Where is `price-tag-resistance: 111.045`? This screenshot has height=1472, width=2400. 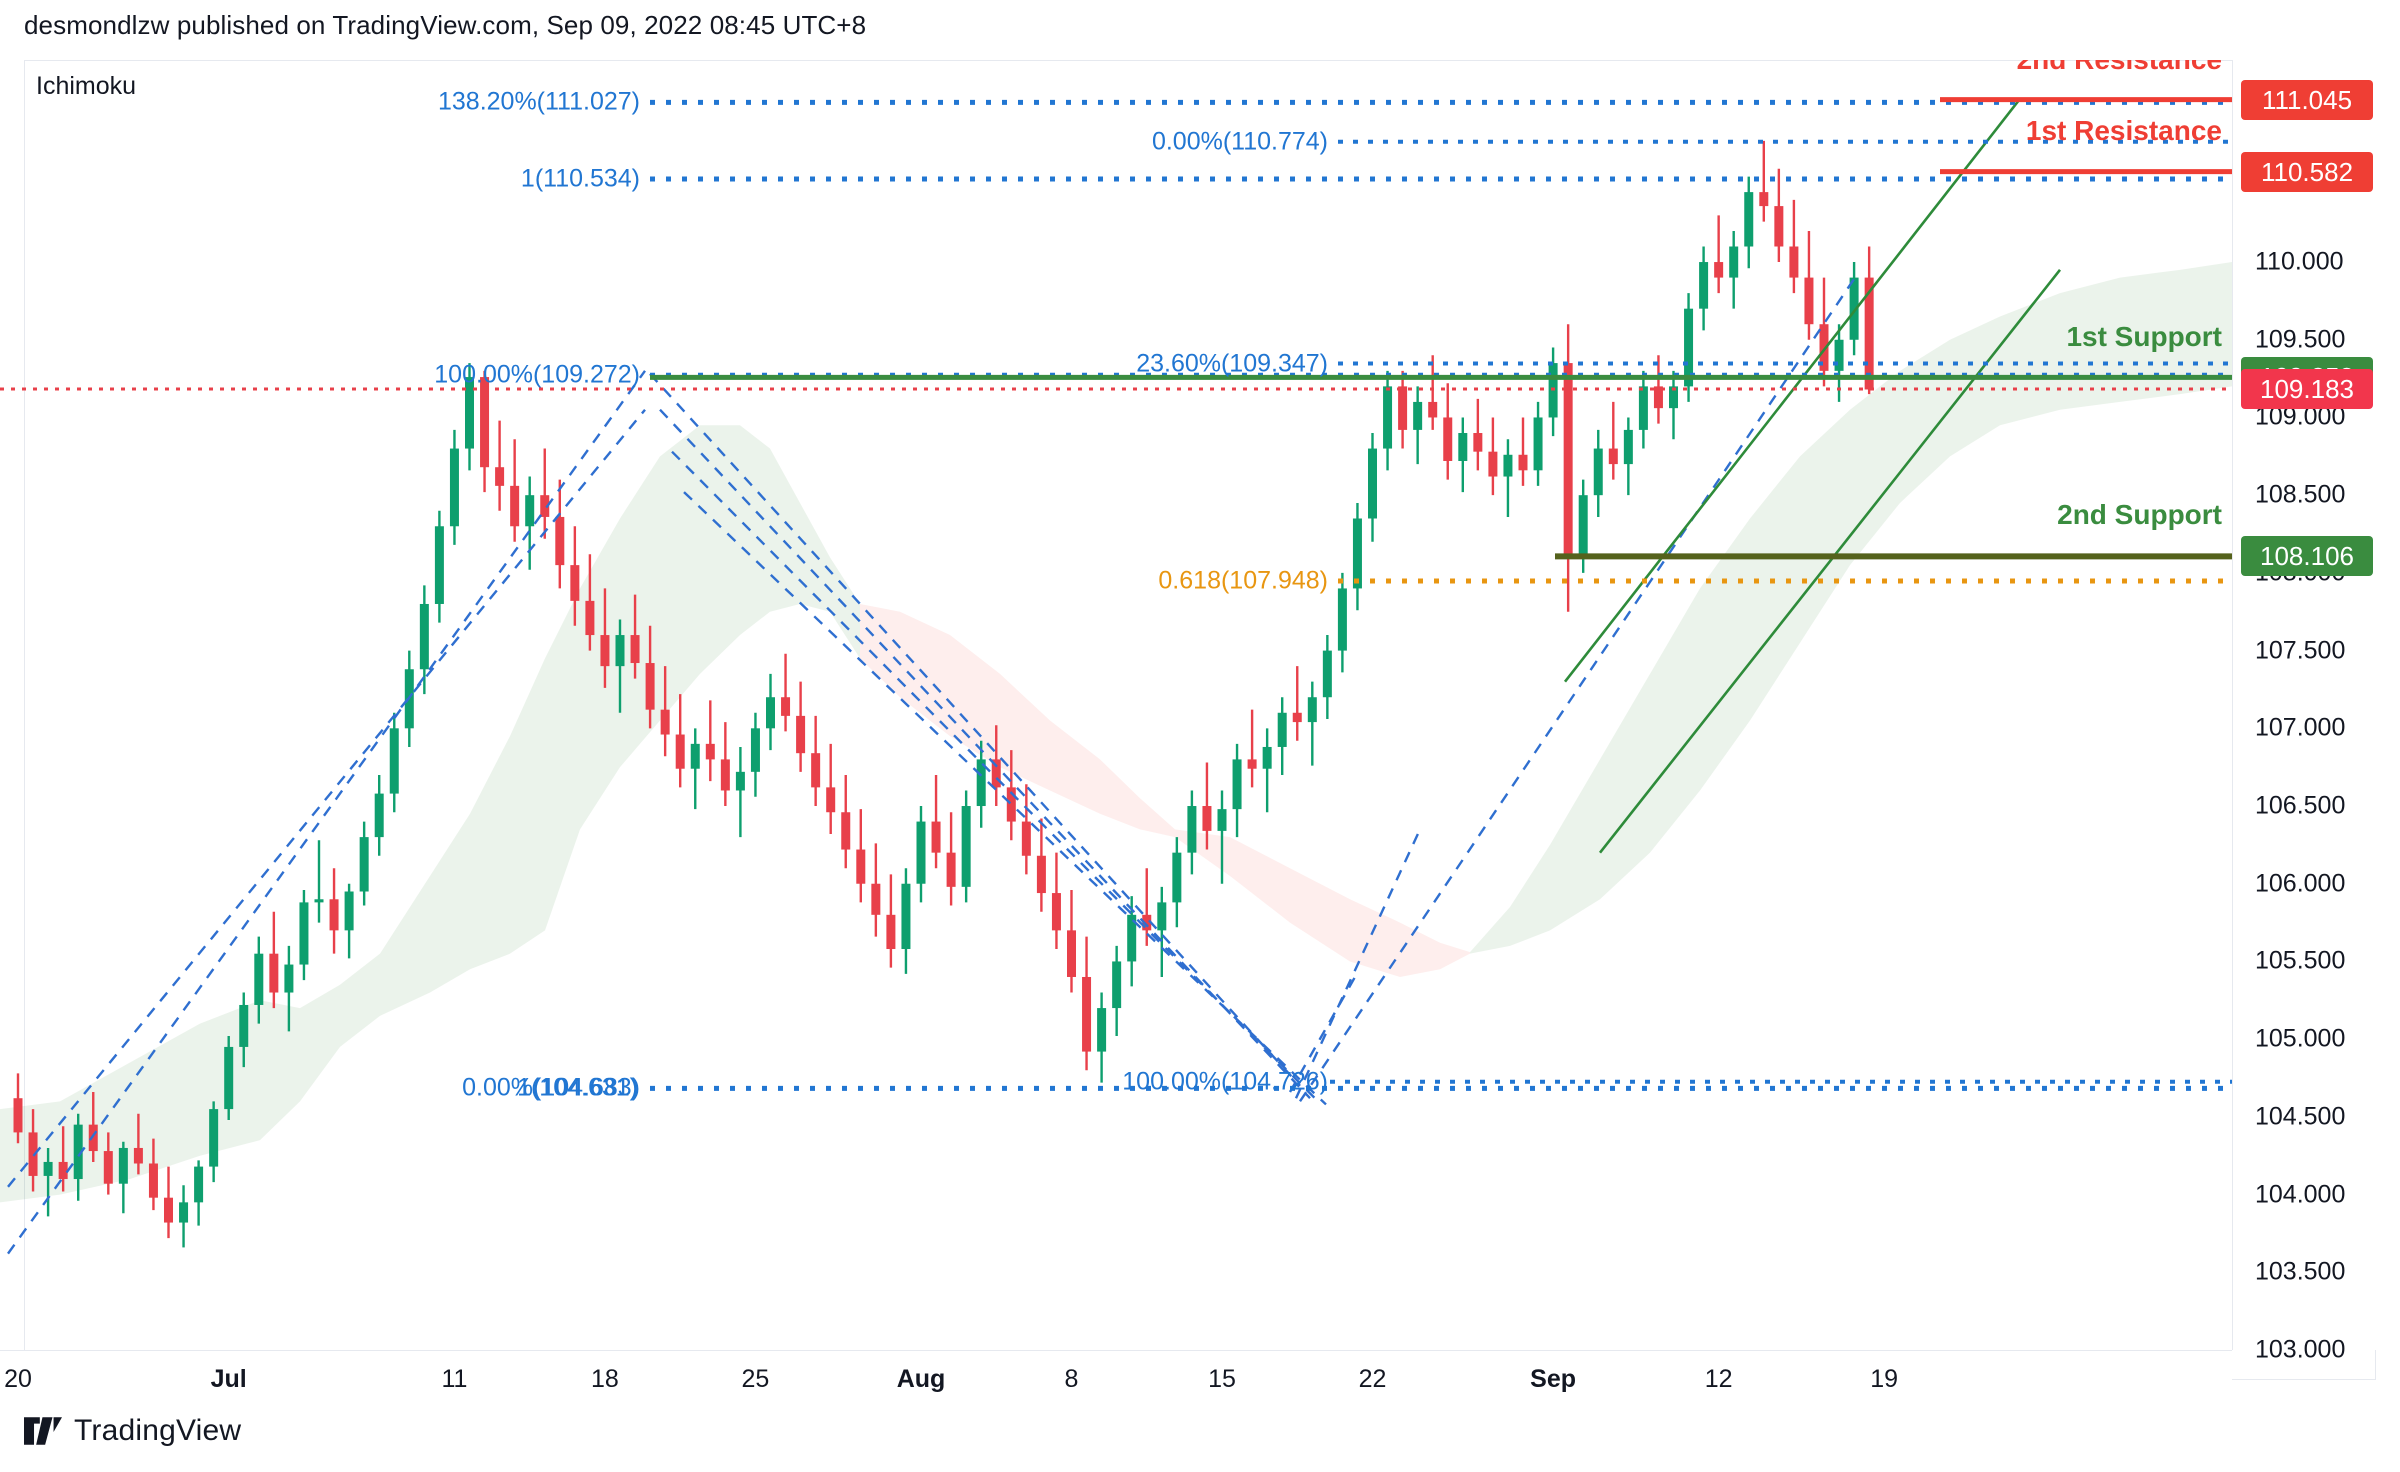 price-tag-resistance: 111.045 is located at coordinates (2307, 99).